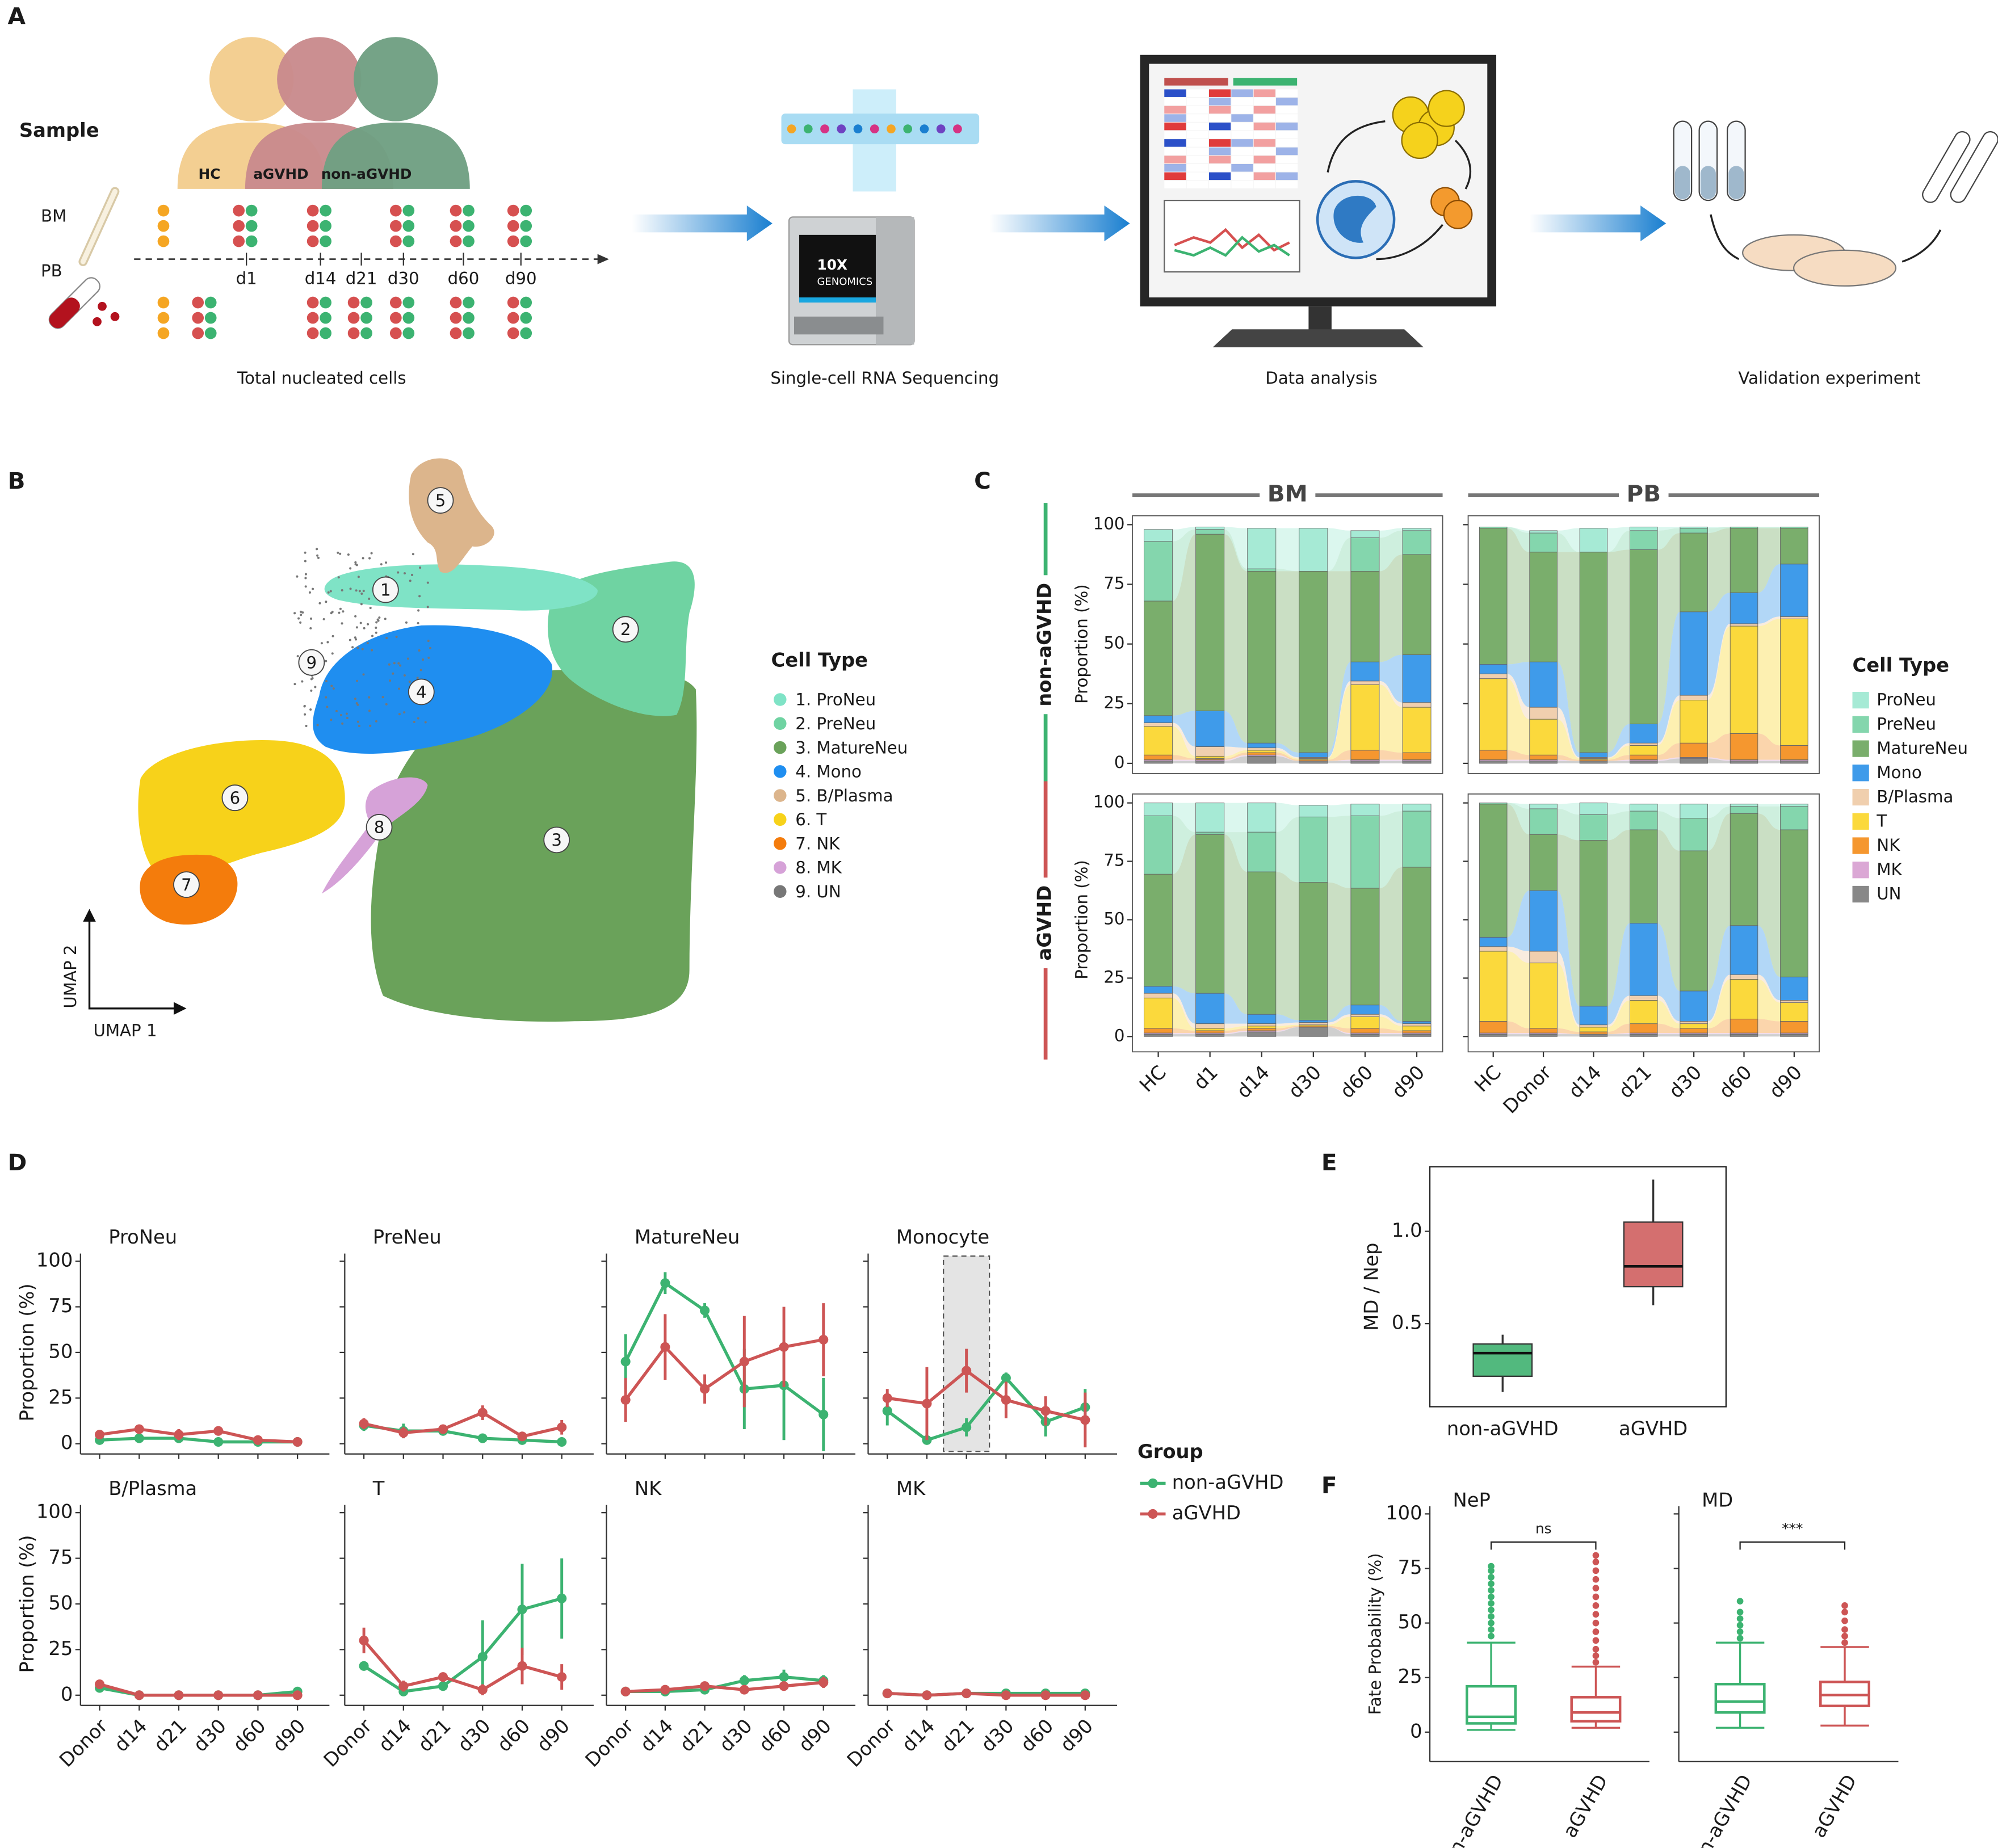 Image resolution: width=1998 pixels, height=1848 pixels. I want to click on mini-line, so click(1232, 246).